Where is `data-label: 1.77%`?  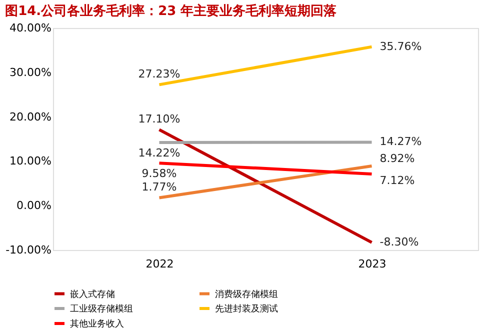
data-label: 1.77% is located at coordinates (159, 187).